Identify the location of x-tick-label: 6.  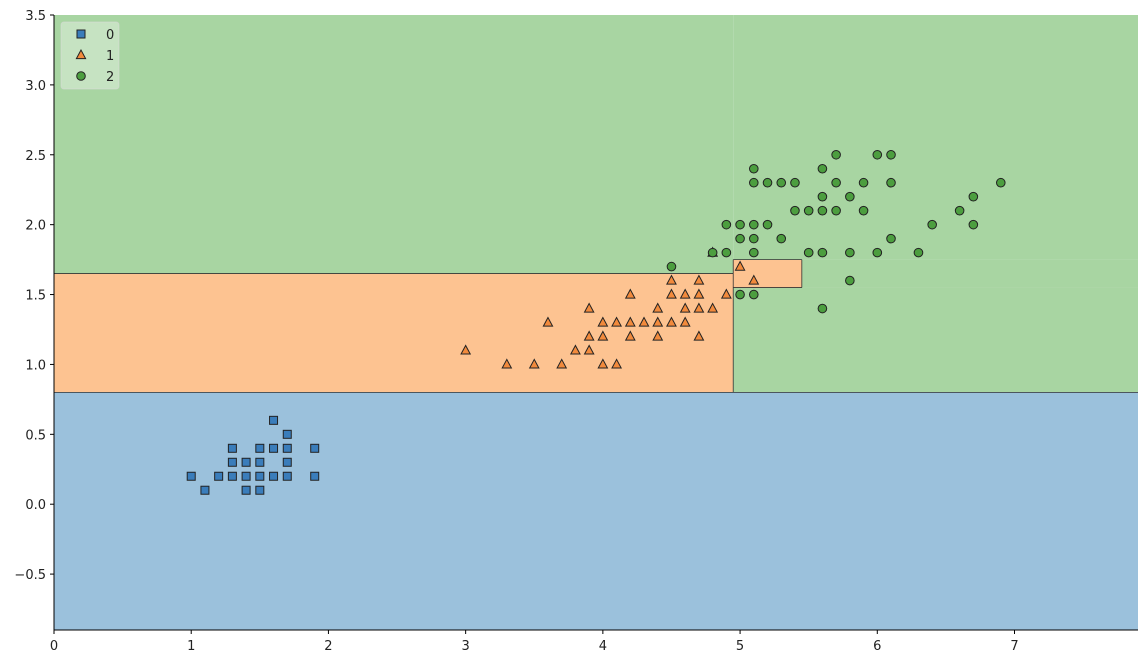
(877, 646).